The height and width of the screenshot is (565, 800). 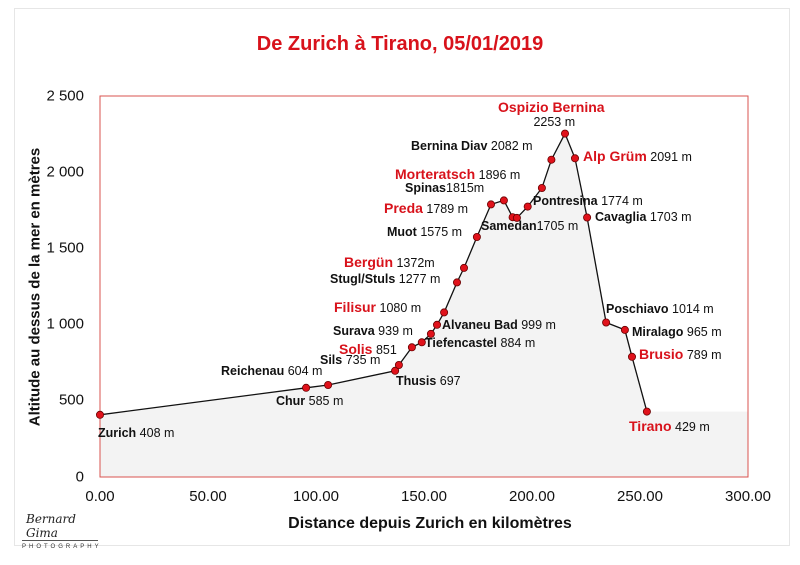 I want to click on y-tick: 0, so click(x=79, y=477).